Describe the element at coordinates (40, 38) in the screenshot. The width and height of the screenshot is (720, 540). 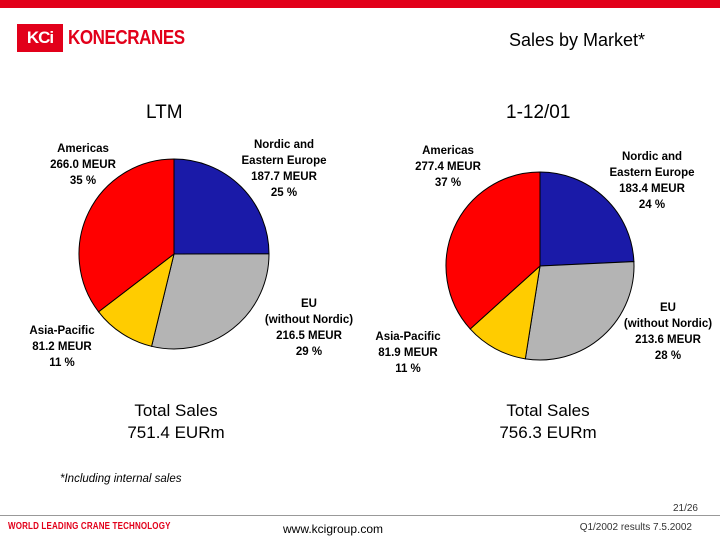
I see `logo-mark: KCi` at that location.